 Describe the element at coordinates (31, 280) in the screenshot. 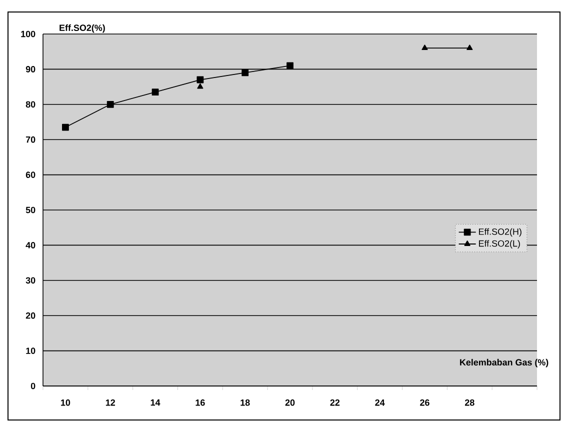

I see `y-tick-label: 30` at that location.